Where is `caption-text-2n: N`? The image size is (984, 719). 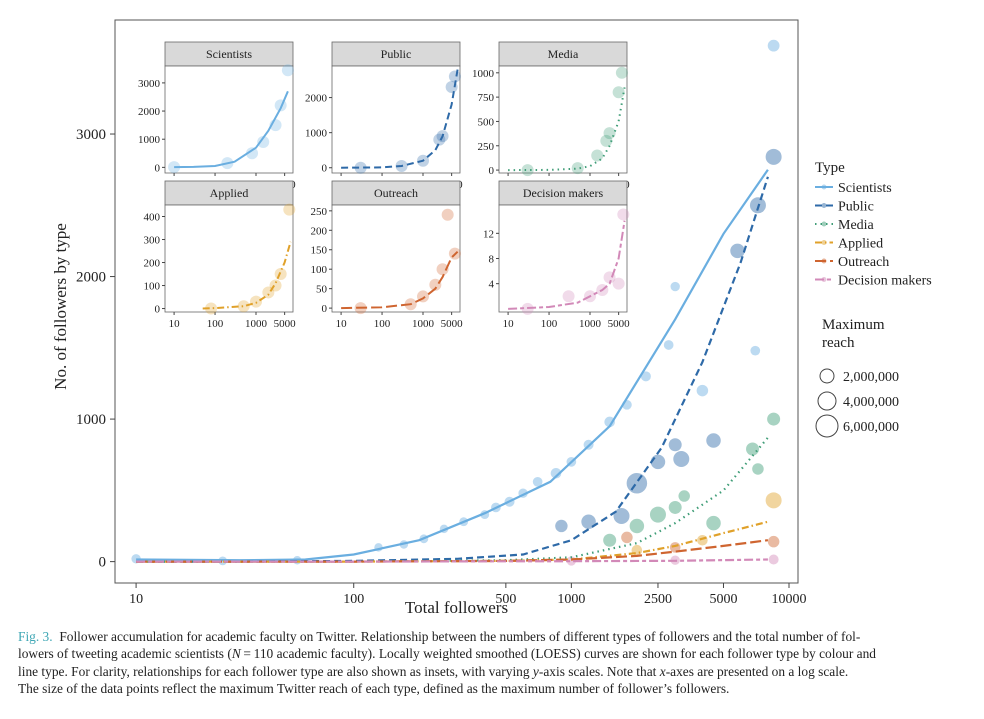
caption-text-2n: N is located at coordinates (236, 654).